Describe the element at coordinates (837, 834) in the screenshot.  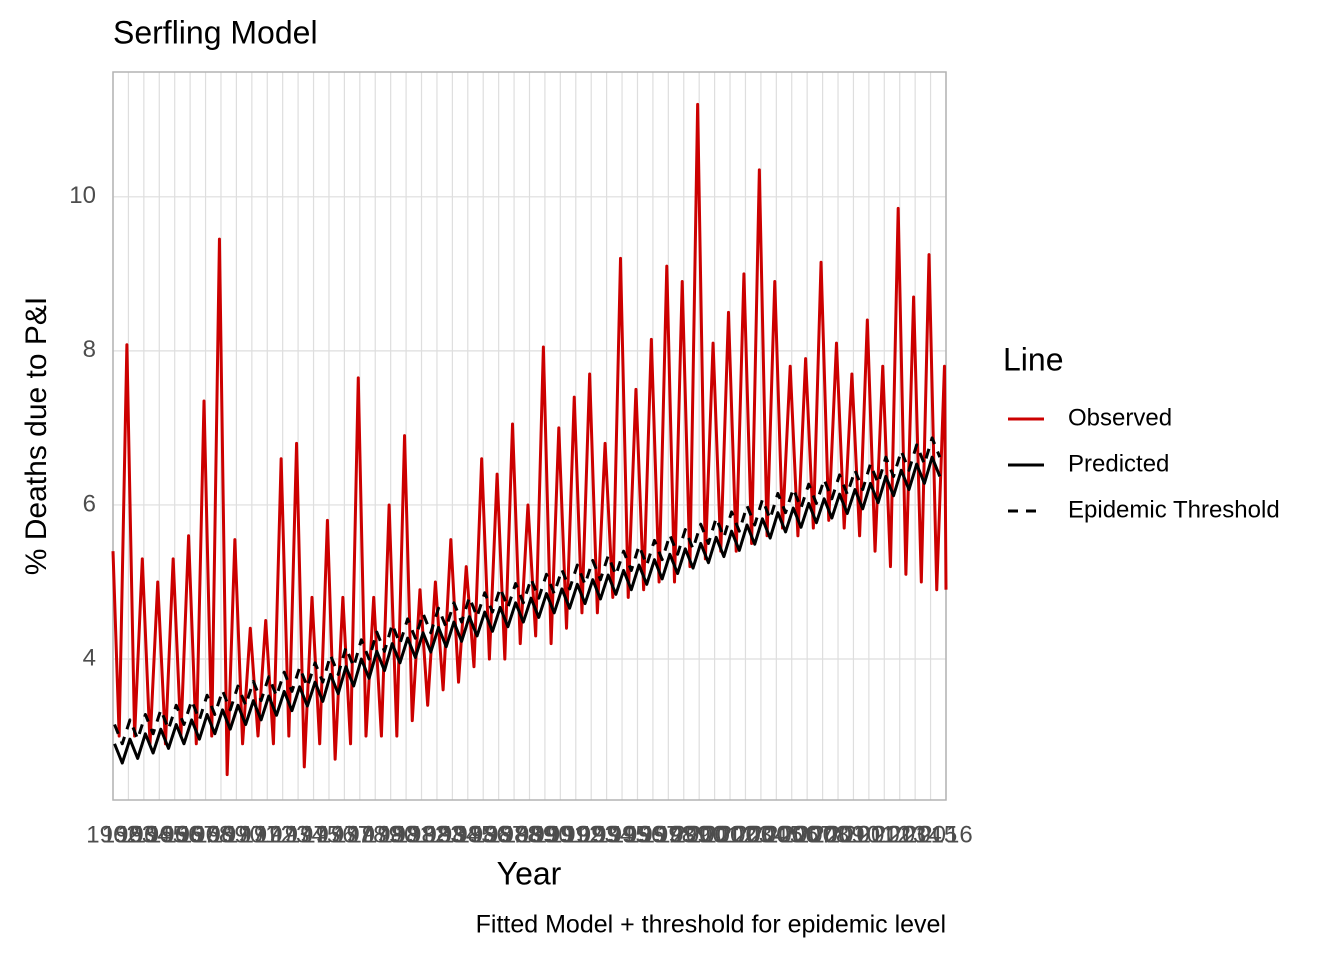
I see `x-tick-label: 2009` at that location.